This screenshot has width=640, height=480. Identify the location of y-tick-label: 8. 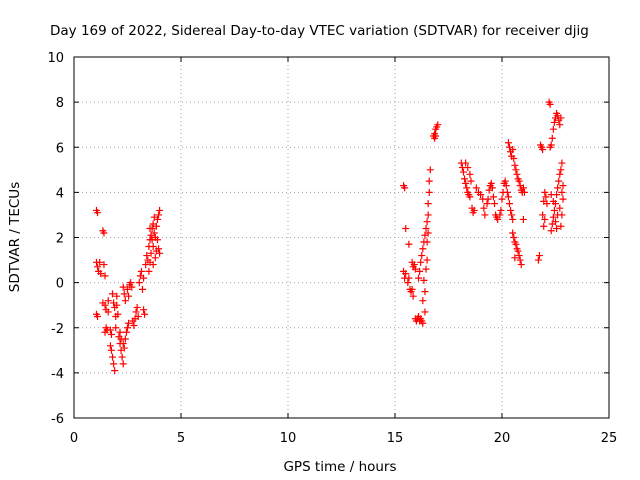
(60, 103).